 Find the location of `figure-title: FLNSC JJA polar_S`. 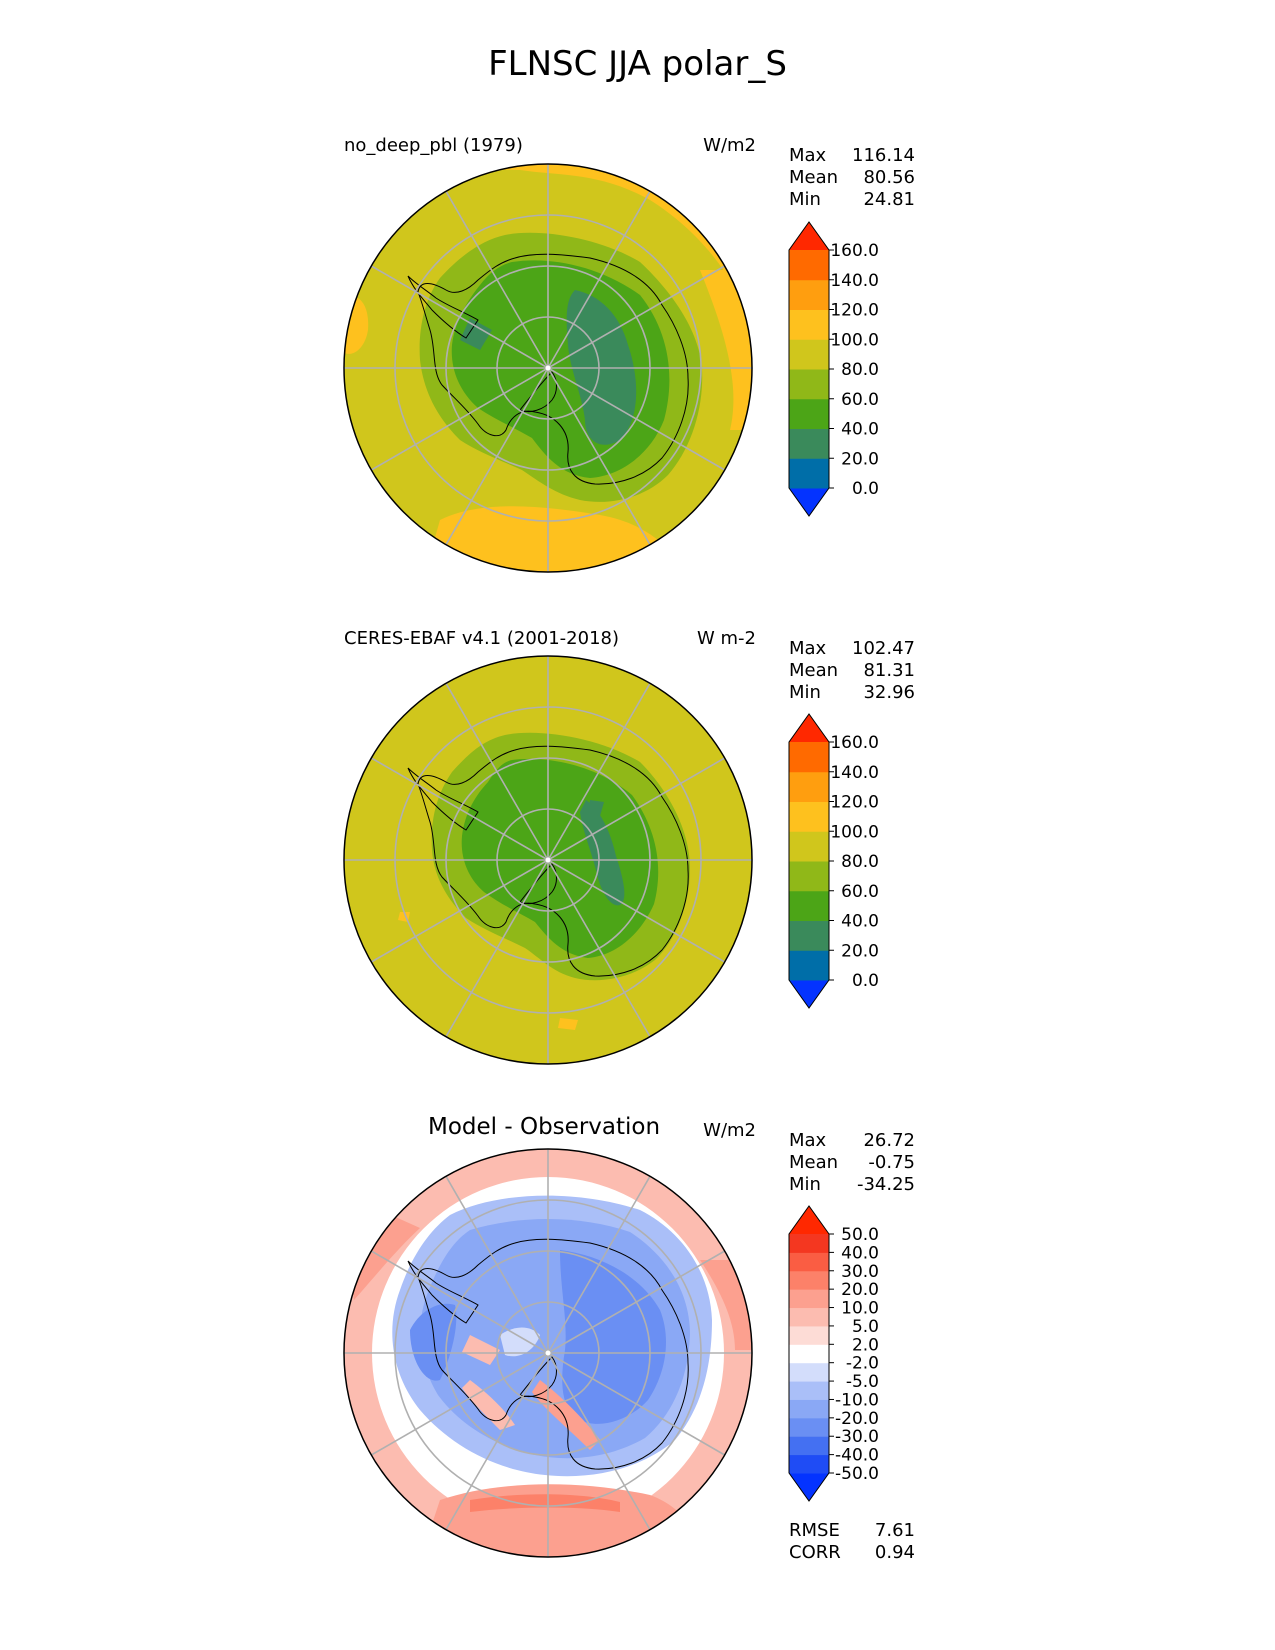

figure-title: FLNSC JJA polar_S is located at coordinates (637, 64).